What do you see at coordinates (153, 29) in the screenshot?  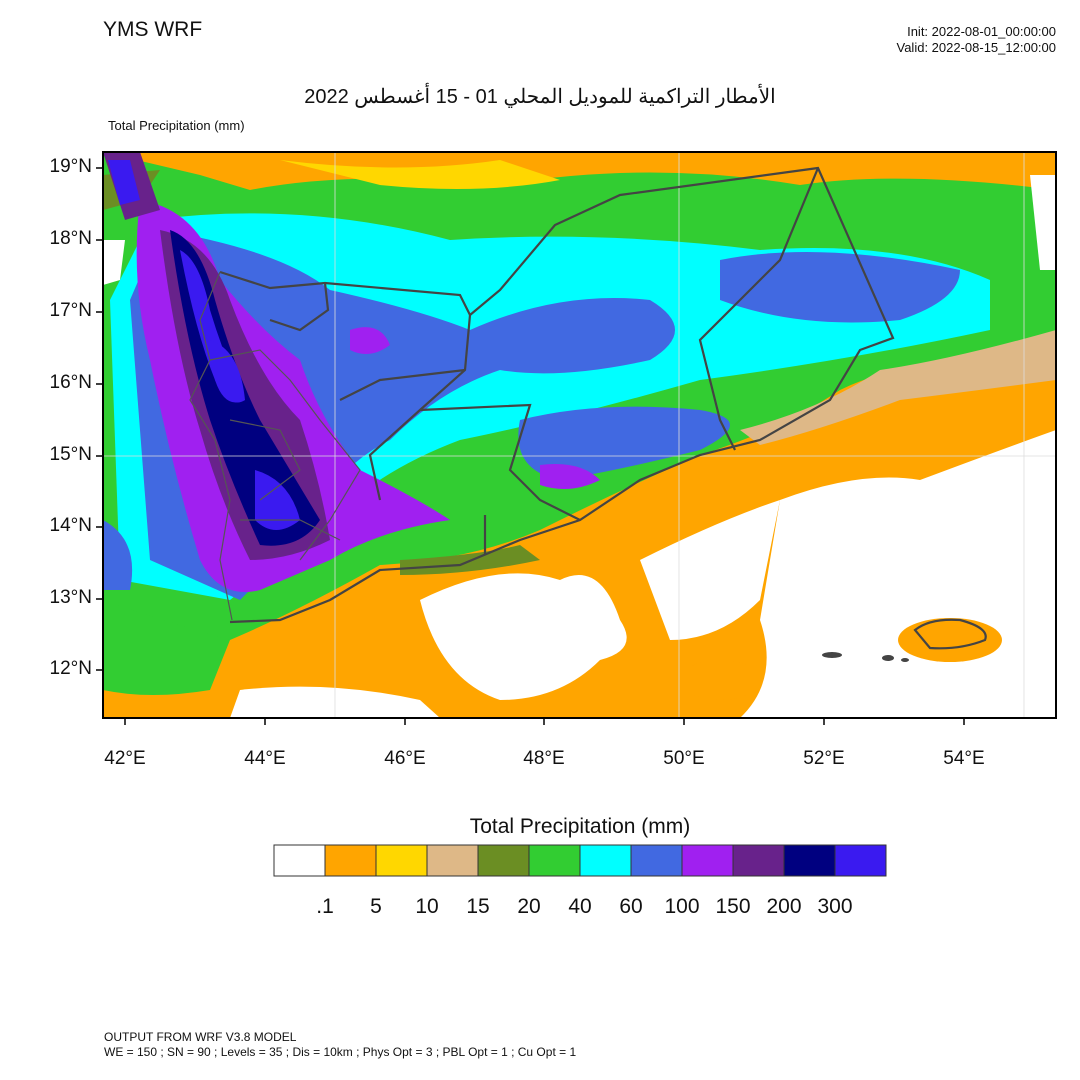 I see `brand-label: YMS WRF` at bounding box center [153, 29].